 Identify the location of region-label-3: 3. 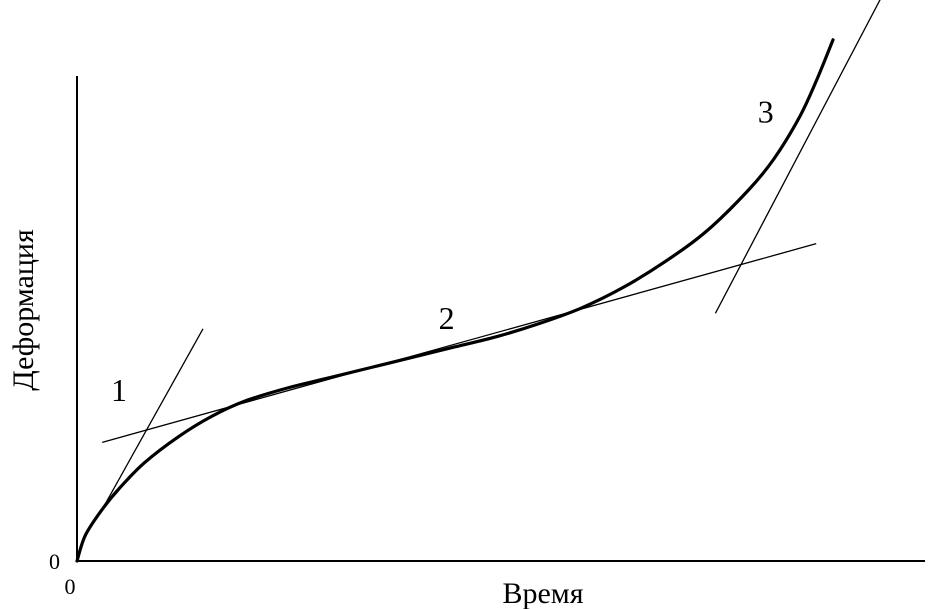
(766, 111).